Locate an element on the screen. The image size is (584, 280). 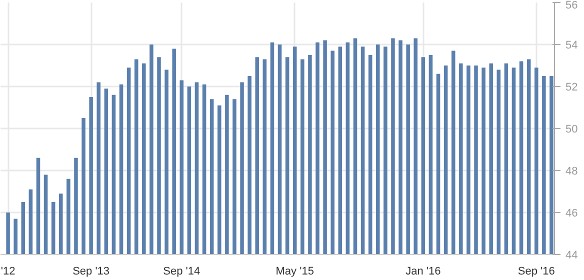
x-tick-label: Sep '14 is located at coordinates (181, 272).